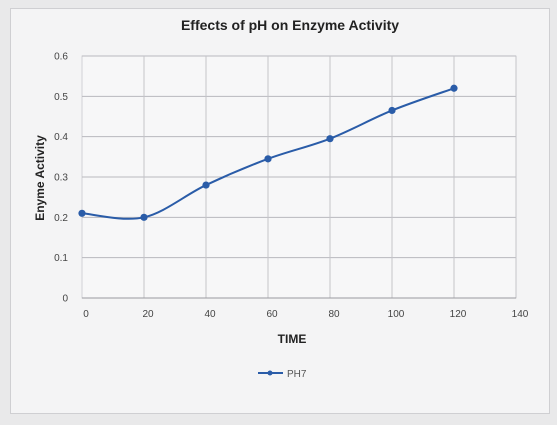  What do you see at coordinates (272, 314) in the screenshot?
I see `x-tick-label: 60` at bounding box center [272, 314].